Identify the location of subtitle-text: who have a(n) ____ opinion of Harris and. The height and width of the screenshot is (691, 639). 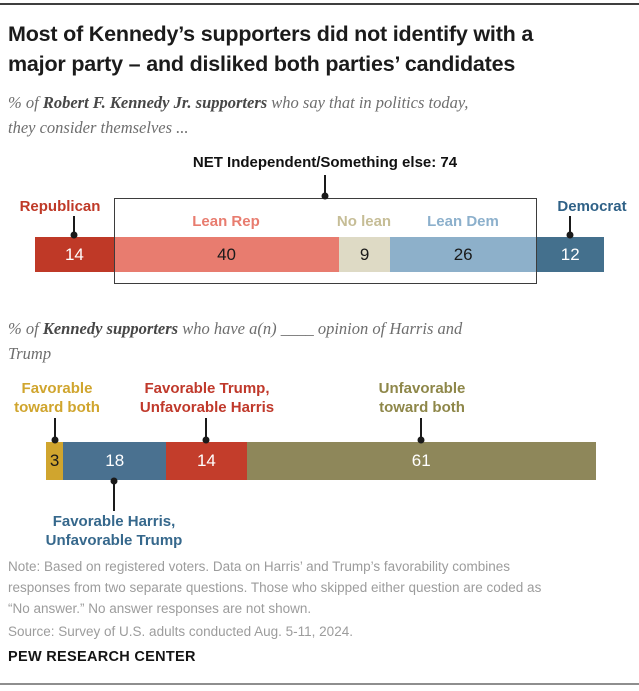
(320, 328).